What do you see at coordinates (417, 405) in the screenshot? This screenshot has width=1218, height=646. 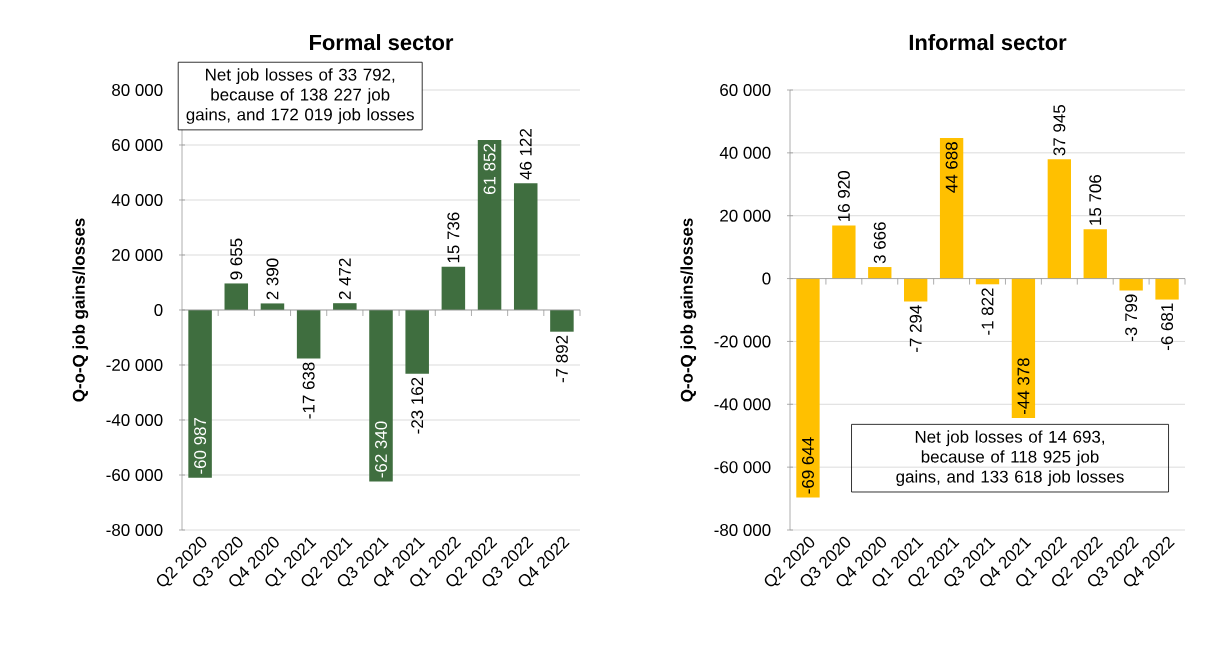 I see `data-label: -23 162` at bounding box center [417, 405].